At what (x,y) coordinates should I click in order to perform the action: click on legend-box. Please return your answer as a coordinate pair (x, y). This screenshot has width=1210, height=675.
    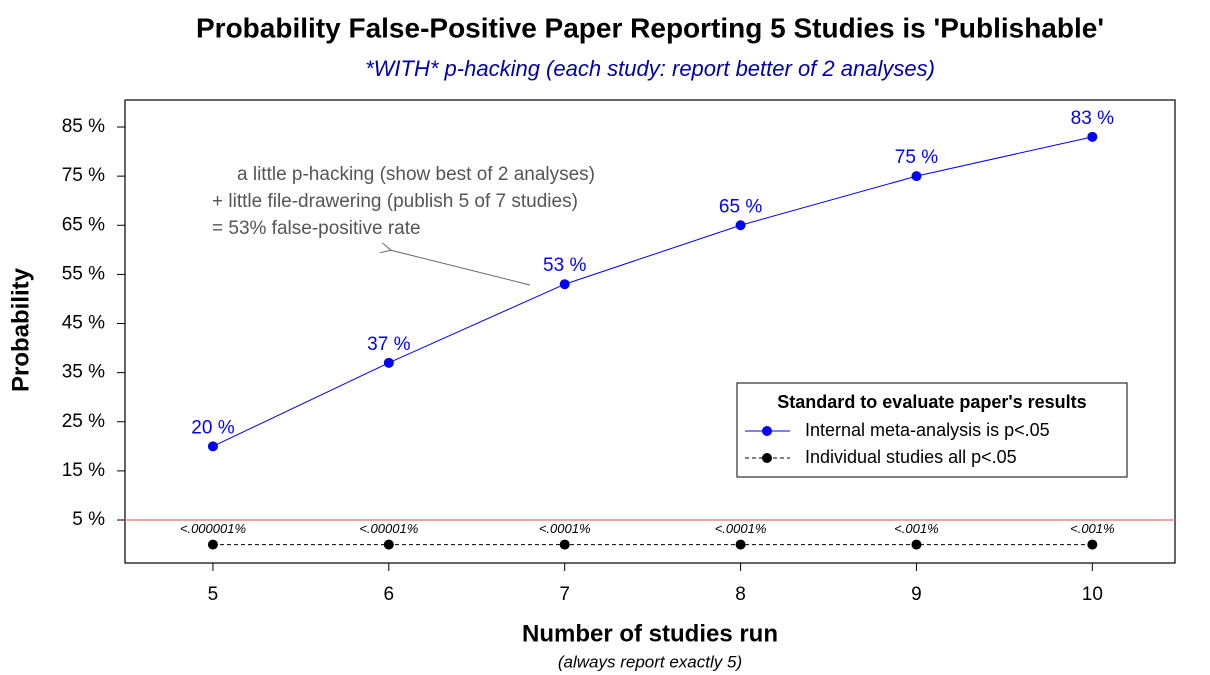
    Looking at the image, I should click on (932, 430).